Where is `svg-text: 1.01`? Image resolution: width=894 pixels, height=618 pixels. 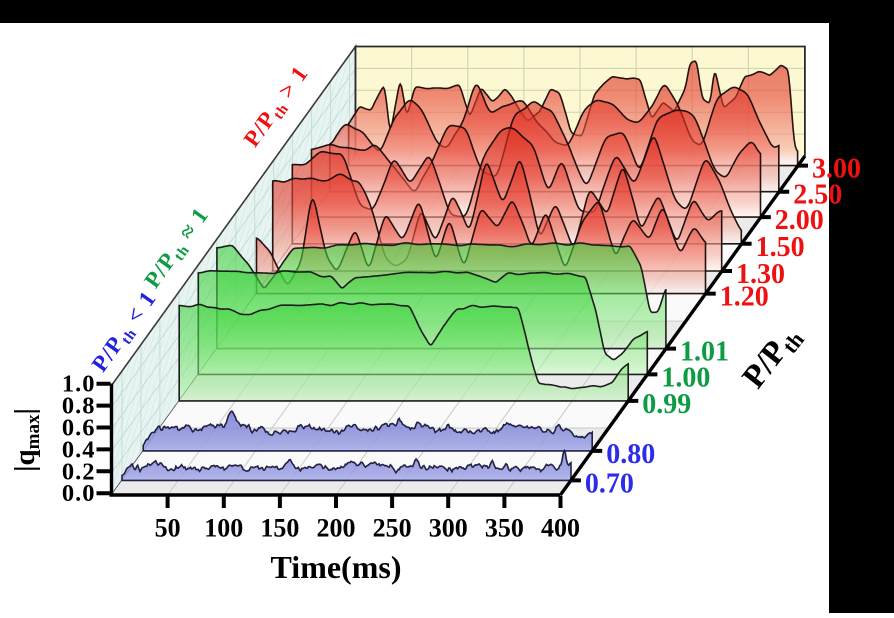 svg-text: 1.01 is located at coordinates (704, 352).